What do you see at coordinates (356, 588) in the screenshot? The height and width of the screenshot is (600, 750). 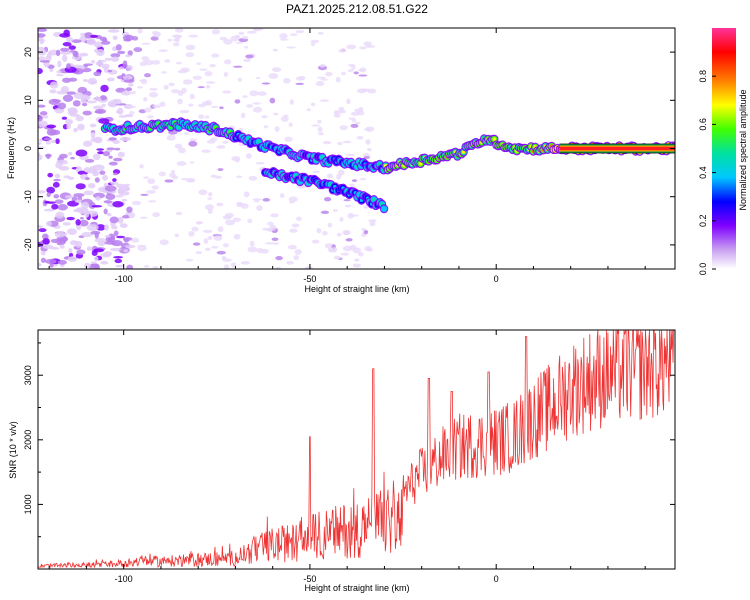 I see `snr-x-label: Height of straight line (km)` at bounding box center [356, 588].